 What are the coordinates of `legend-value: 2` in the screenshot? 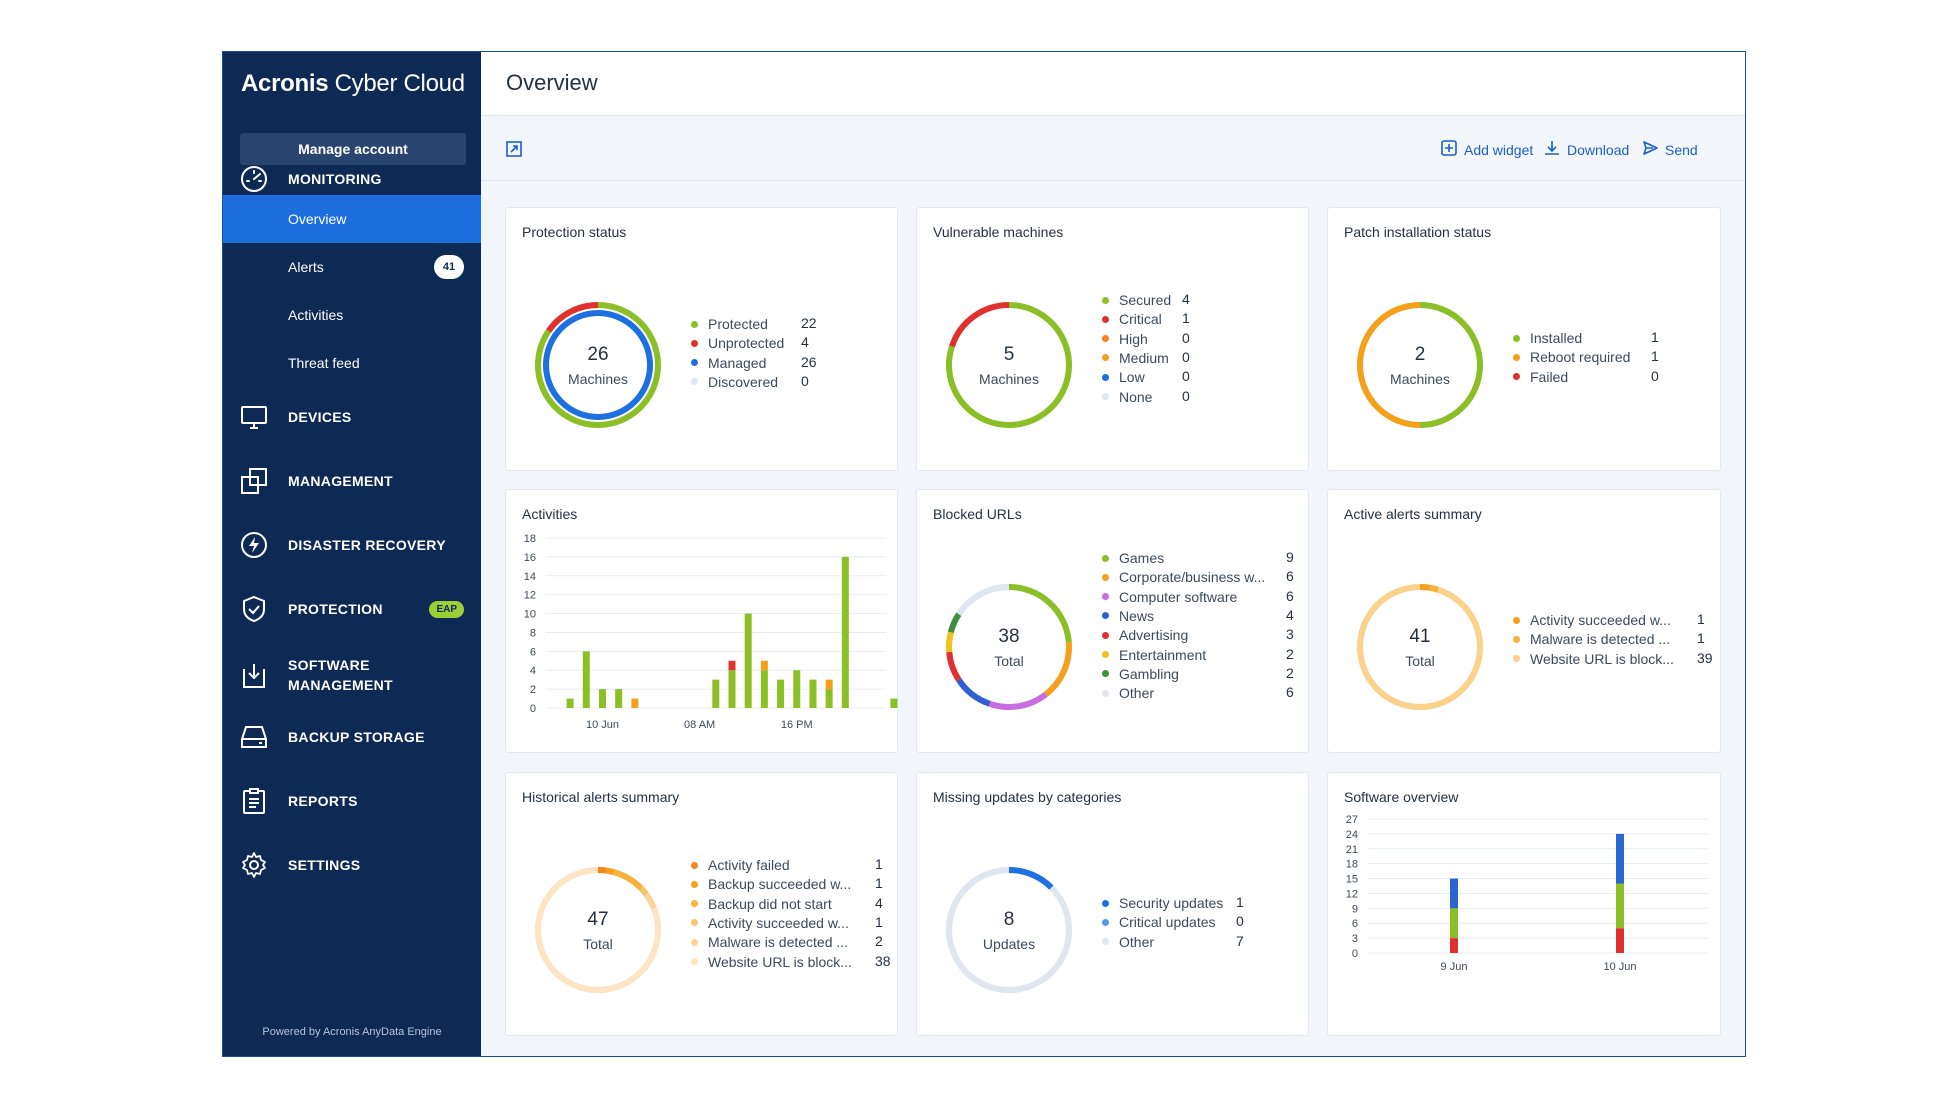 It's located at (1290, 672).